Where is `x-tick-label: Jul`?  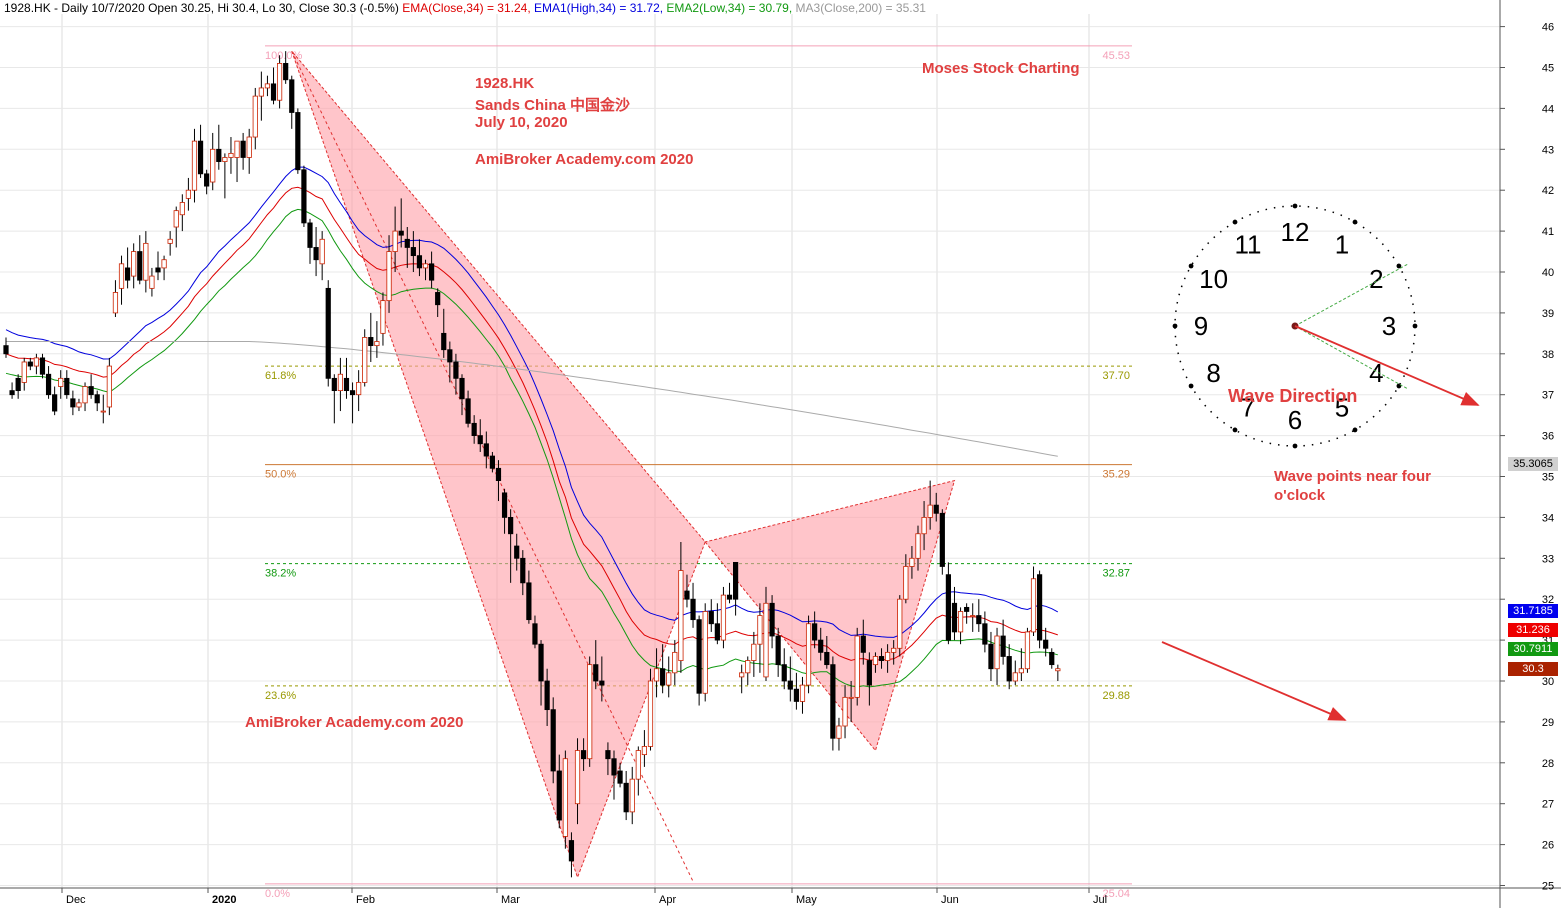 x-tick-label: Jul is located at coordinates (1100, 900).